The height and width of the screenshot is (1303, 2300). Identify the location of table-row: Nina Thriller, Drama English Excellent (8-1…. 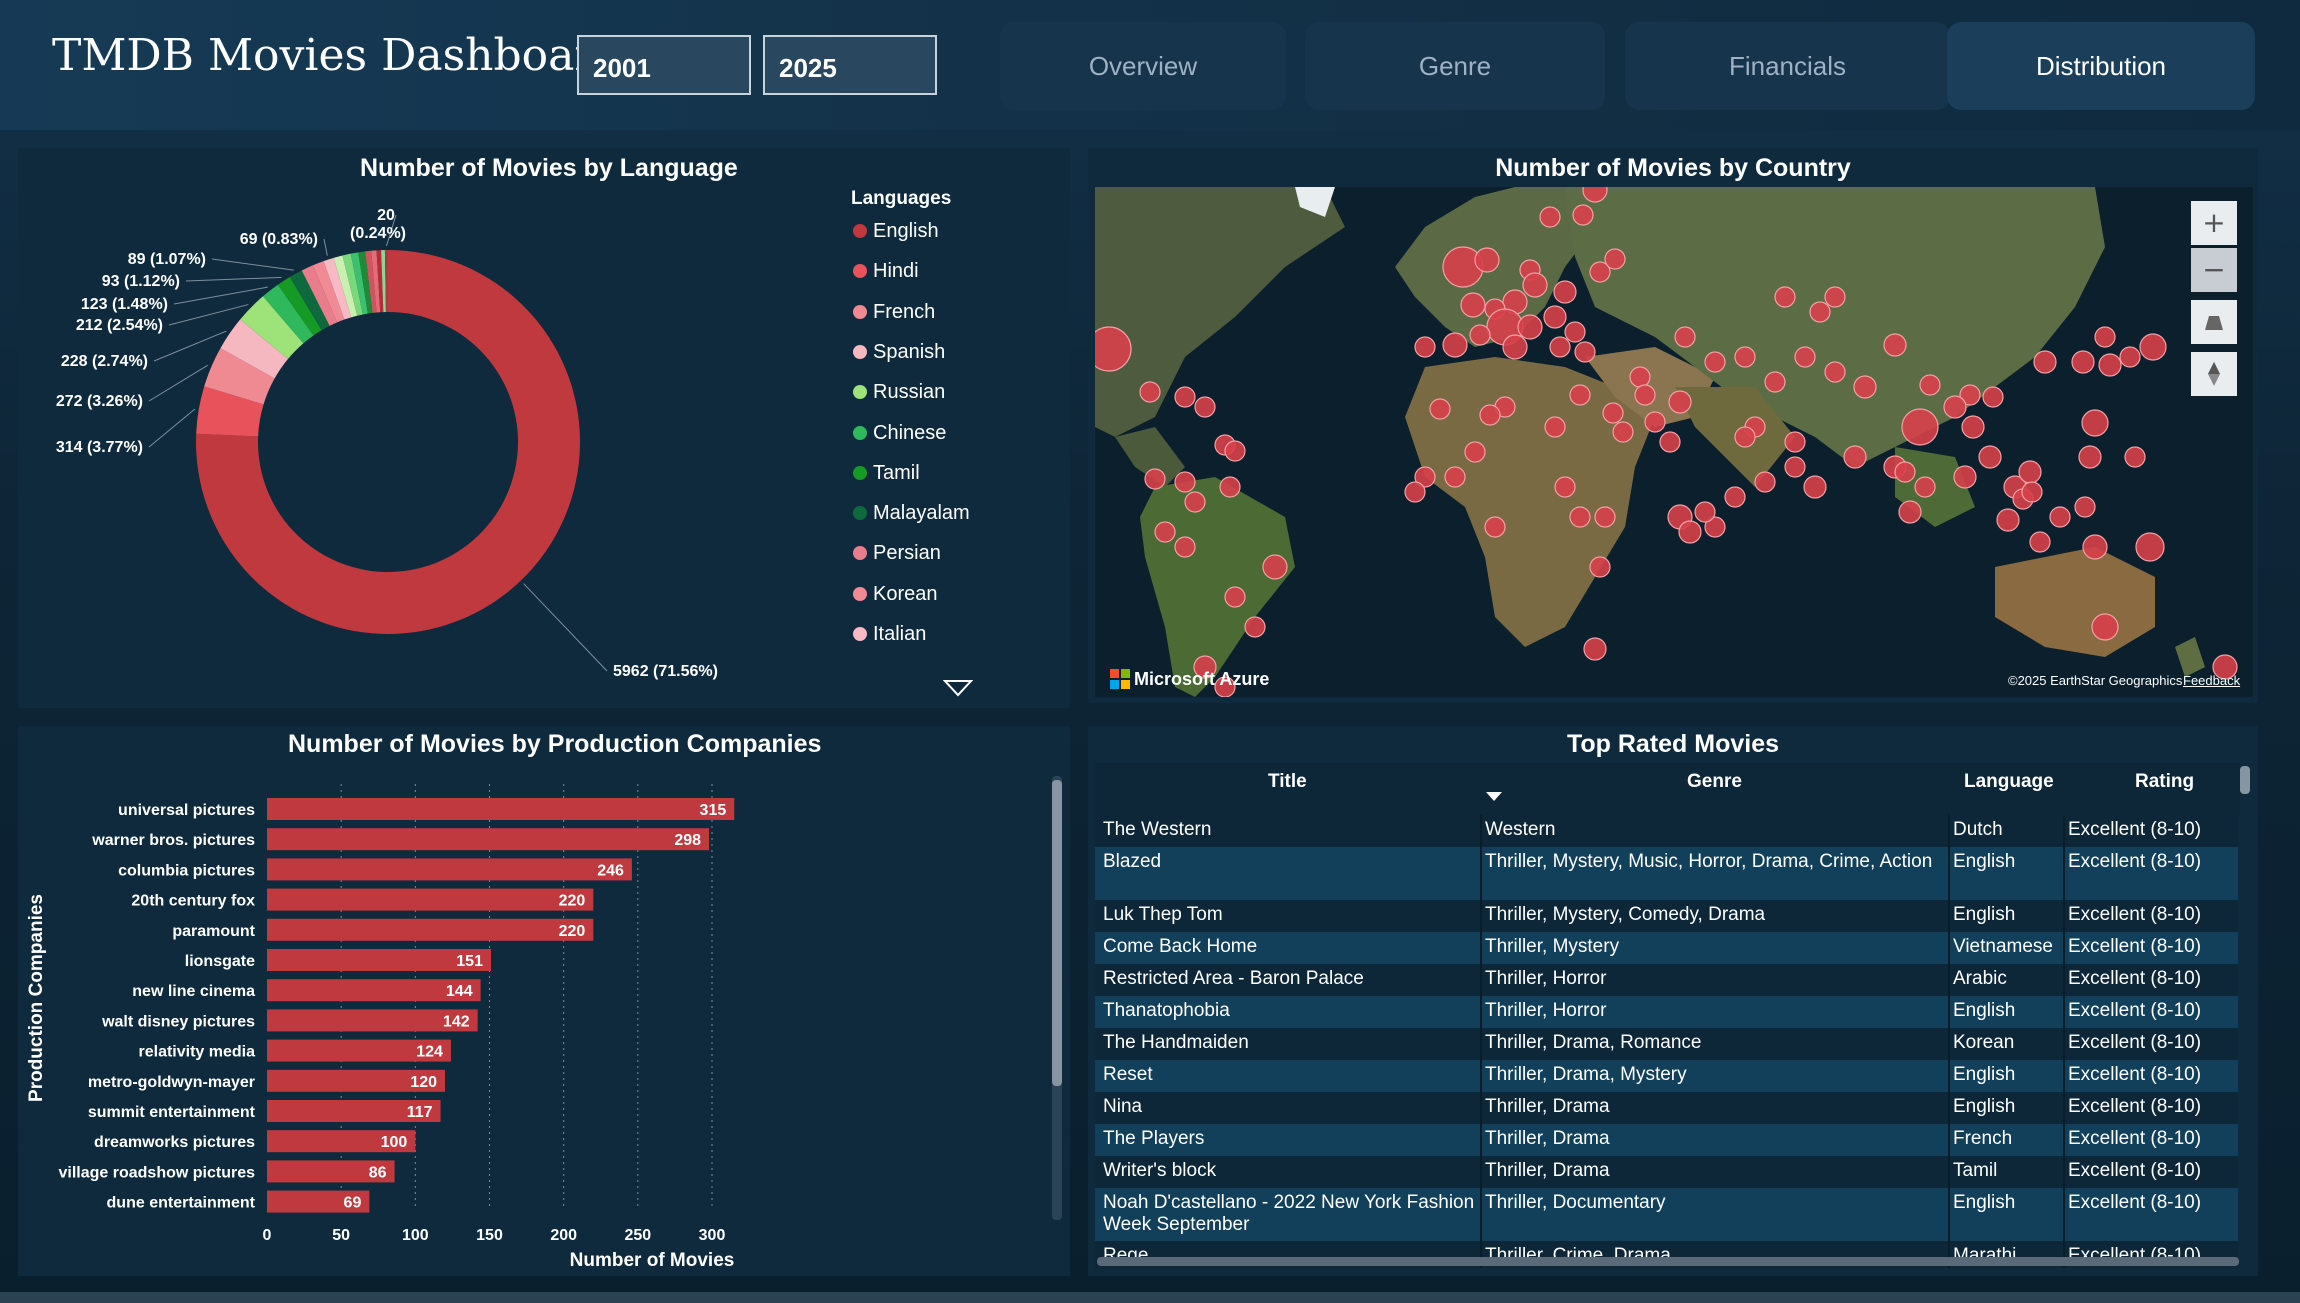
(1666, 1108).